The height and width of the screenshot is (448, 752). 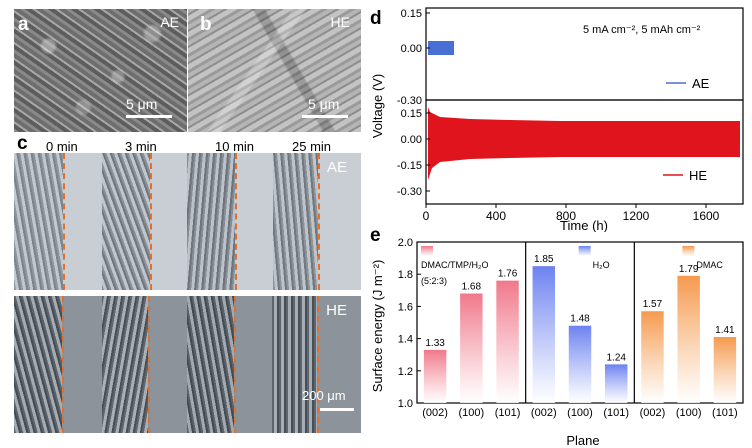 I want to click on bottom-ytick-0.15: 0.15, so click(x=411, y=114).